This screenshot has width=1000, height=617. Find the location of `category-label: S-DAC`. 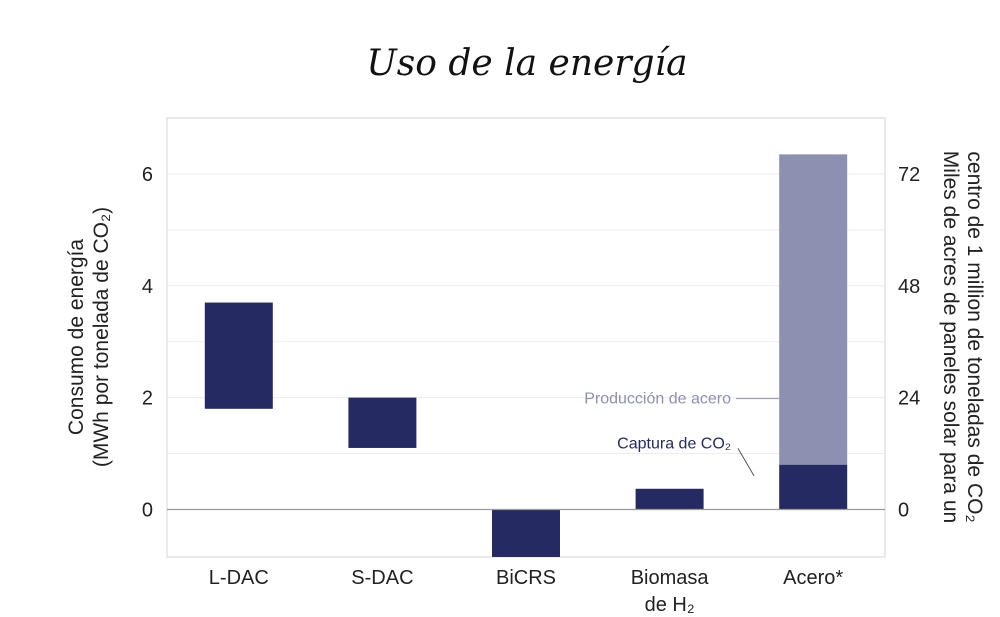

category-label: S-DAC is located at coordinates (382, 578).